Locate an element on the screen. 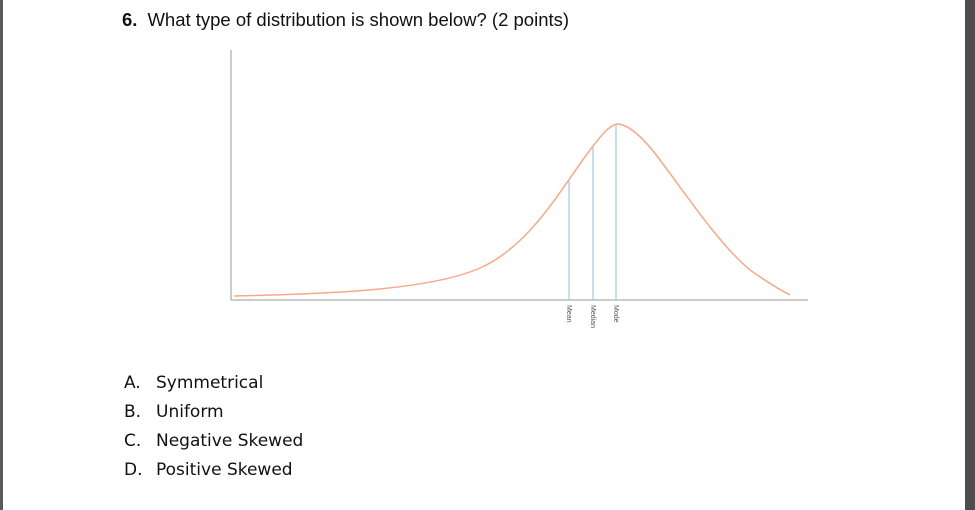 The height and width of the screenshot is (510, 975). marker-label-mean: Mean is located at coordinates (568, 314).